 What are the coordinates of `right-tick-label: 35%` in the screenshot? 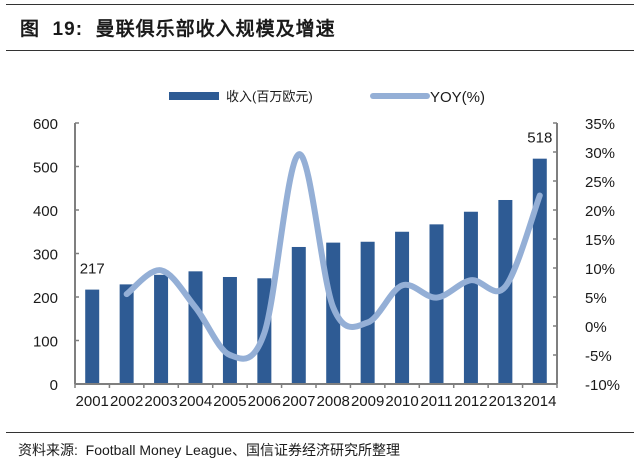 It's located at (600, 124).